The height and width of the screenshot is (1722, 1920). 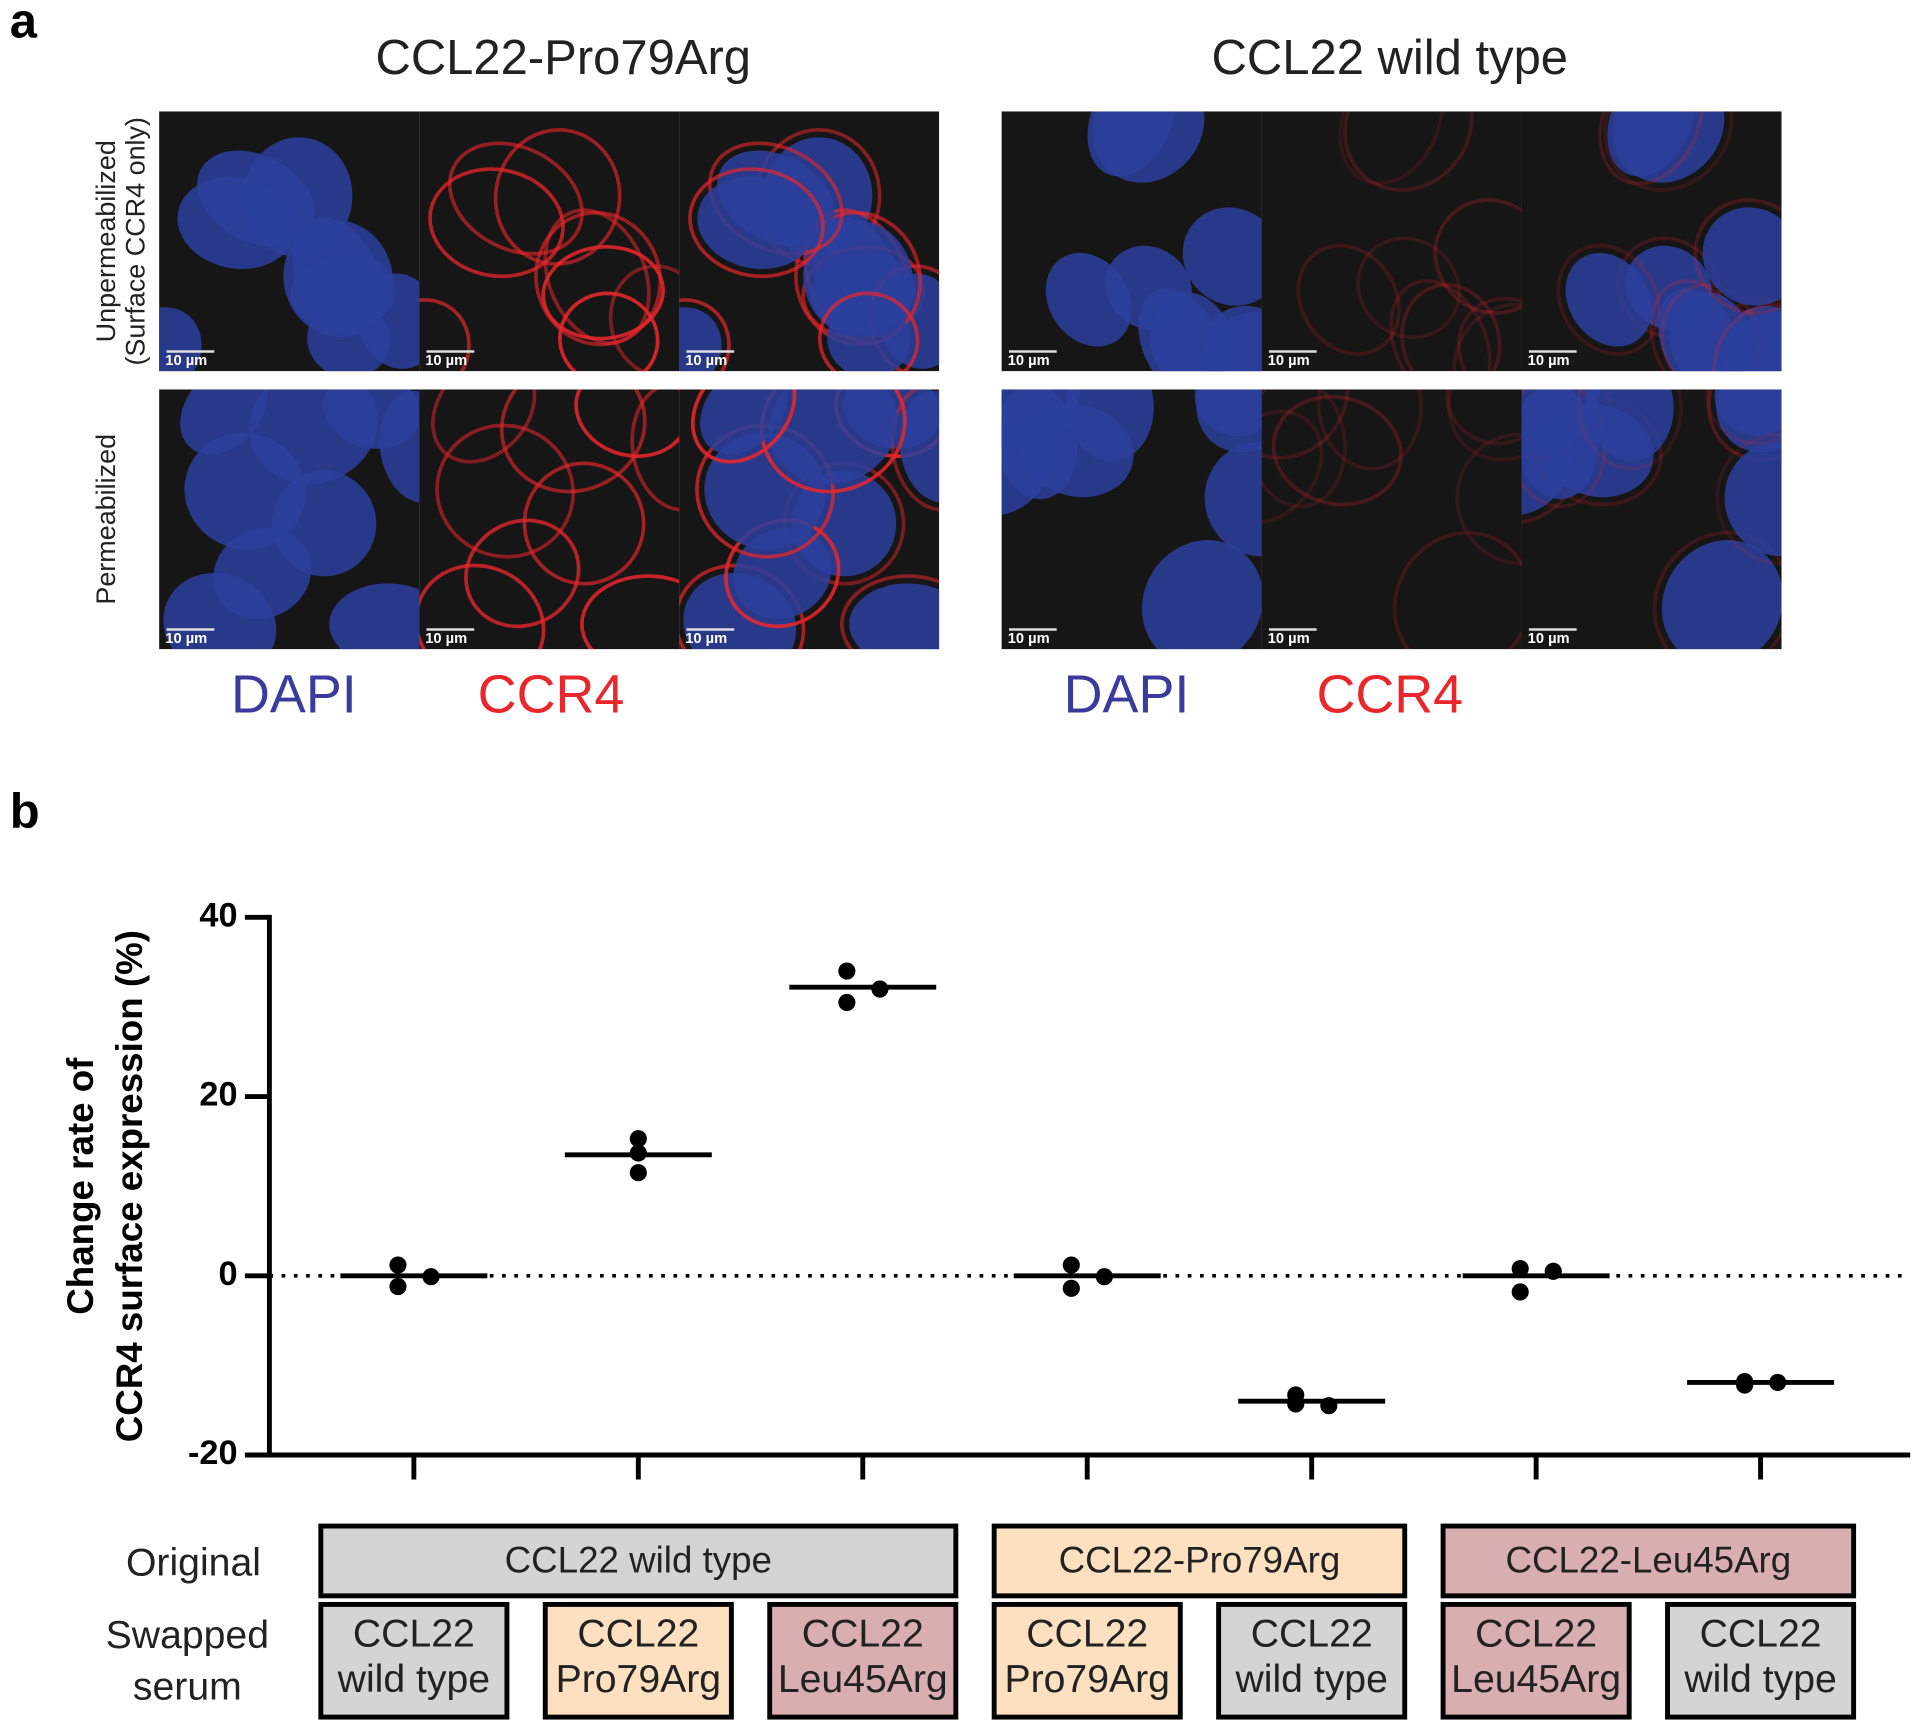 I want to click on channel-label: DAPI, so click(x=1127, y=694).